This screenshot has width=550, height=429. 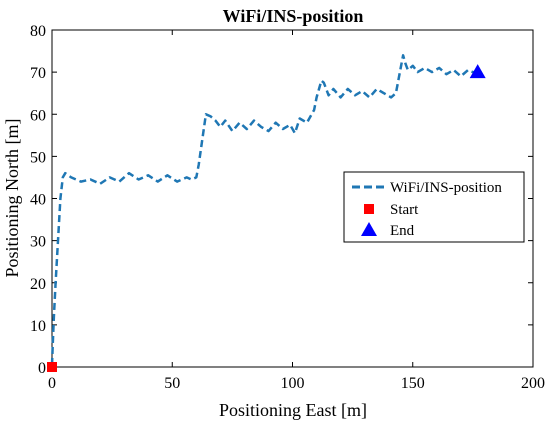 I want to click on x-tick-label: 150, so click(x=413, y=383).